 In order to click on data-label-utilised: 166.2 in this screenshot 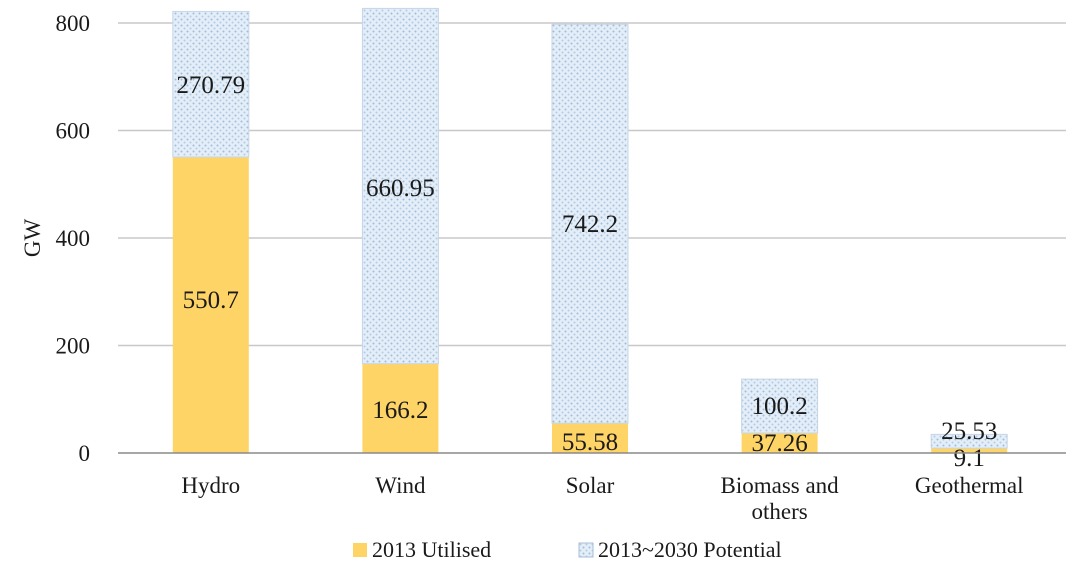, I will do `click(400, 410)`.